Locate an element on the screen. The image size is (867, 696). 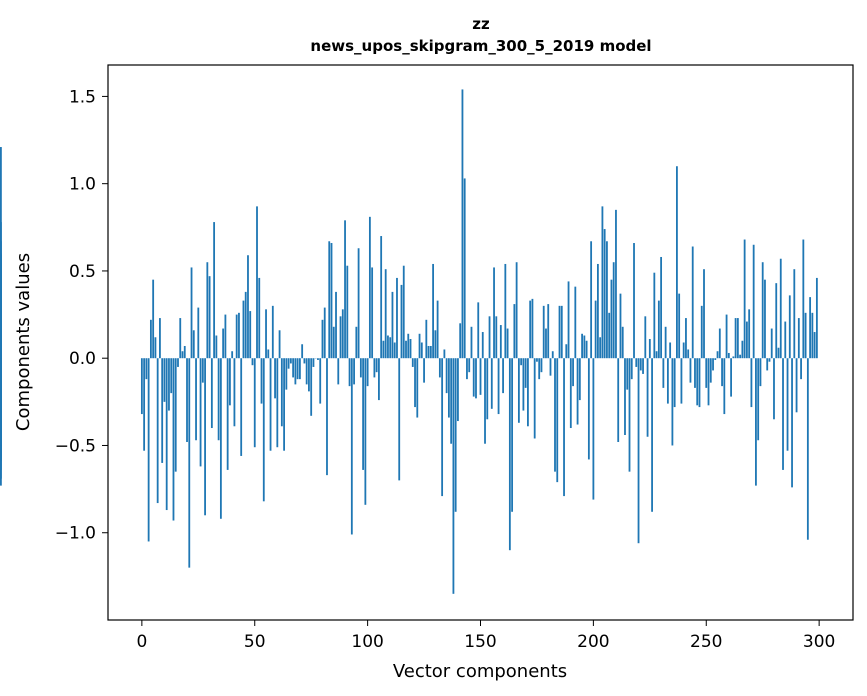
x-axis-ticks: 0 50 100 150 200 250 300 is located at coordinates (485, 636).